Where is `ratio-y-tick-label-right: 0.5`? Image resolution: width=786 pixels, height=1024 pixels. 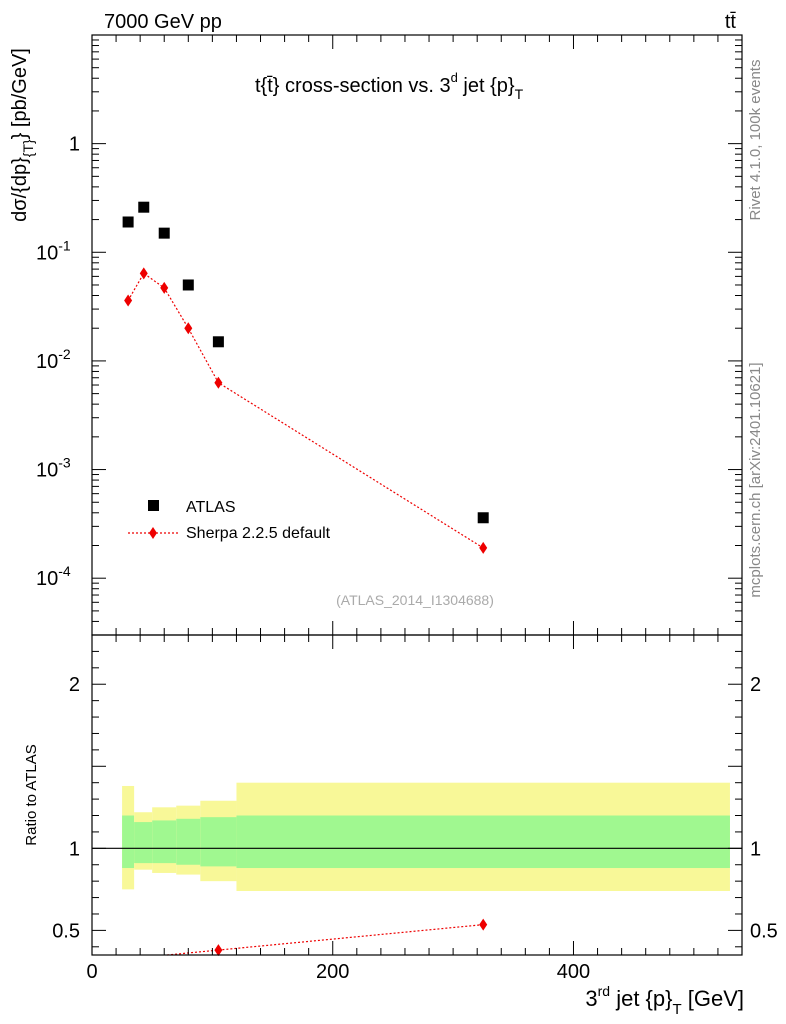 ratio-y-tick-label-right: 0.5 is located at coordinates (764, 931).